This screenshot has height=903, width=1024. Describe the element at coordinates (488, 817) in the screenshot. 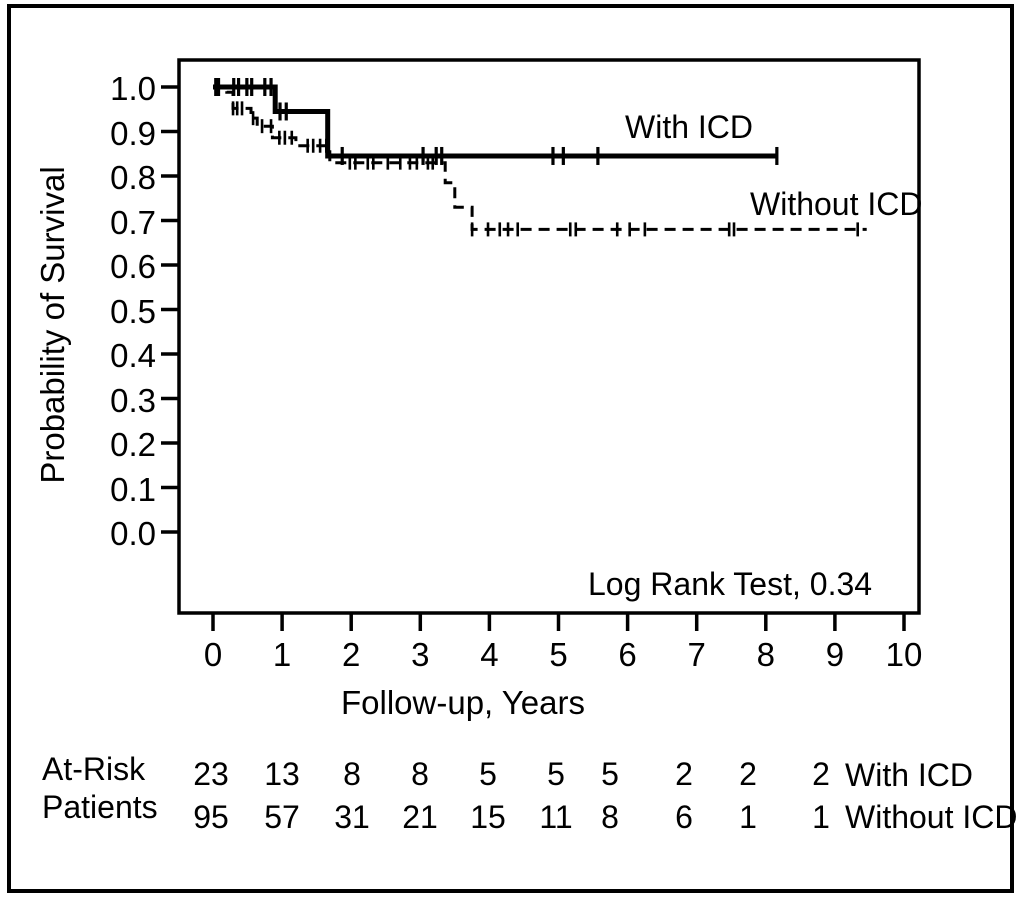

I see `atrisk-count: 15` at that location.